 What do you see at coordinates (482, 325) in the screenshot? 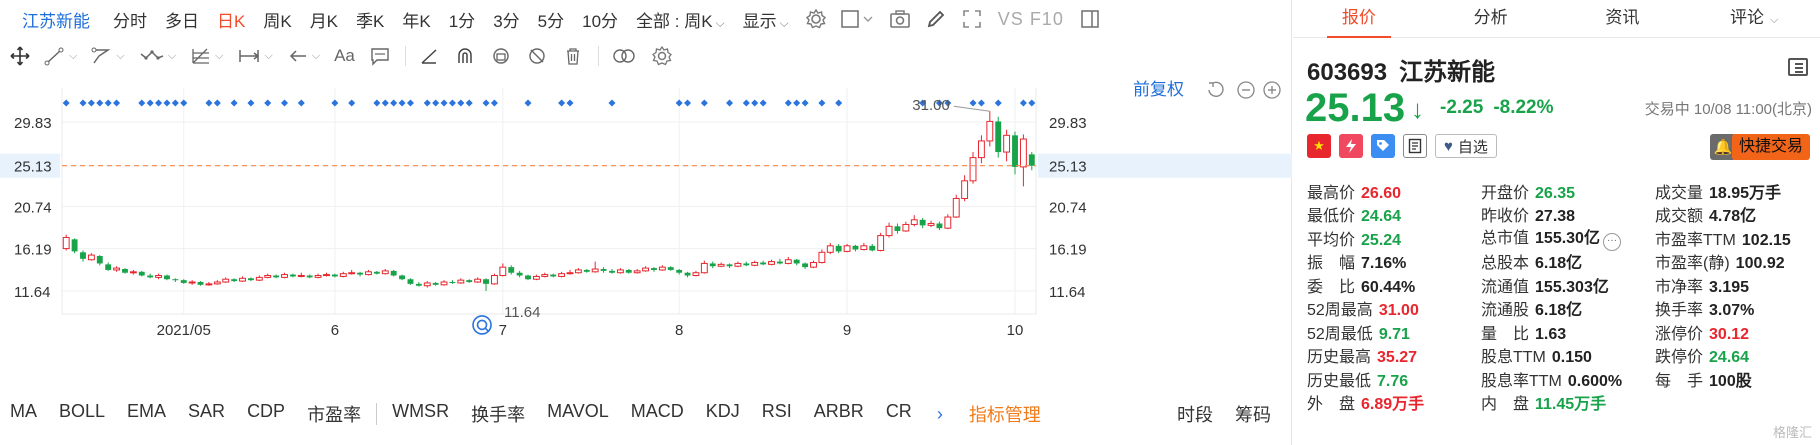
I see `search-event-icon` at bounding box center [482, 325].